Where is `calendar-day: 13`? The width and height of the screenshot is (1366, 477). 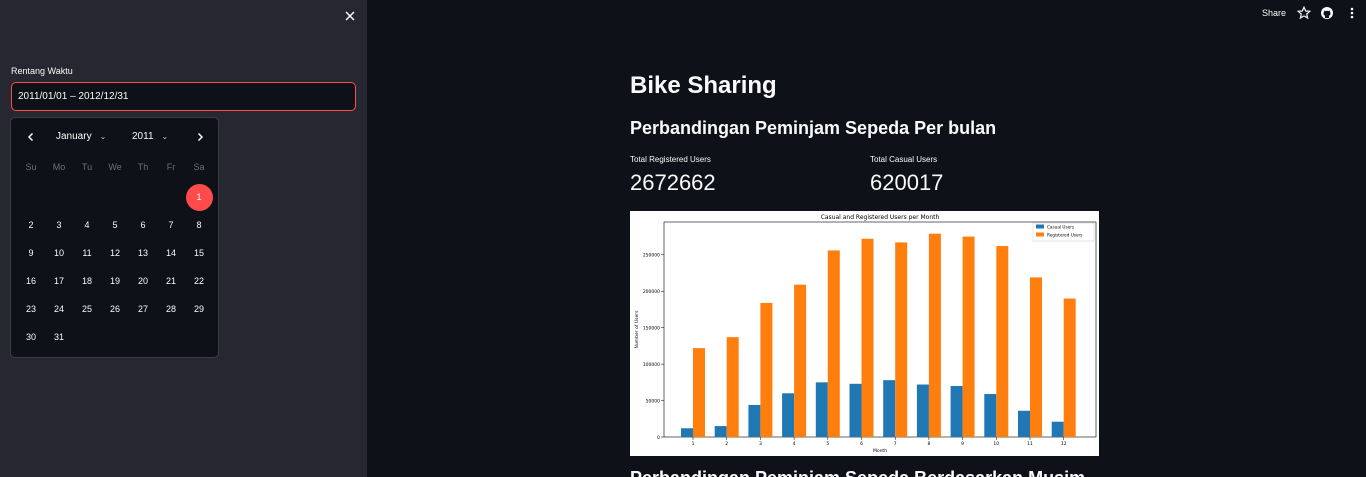 calendar-day: 13 is located at coordinates (142, 253).